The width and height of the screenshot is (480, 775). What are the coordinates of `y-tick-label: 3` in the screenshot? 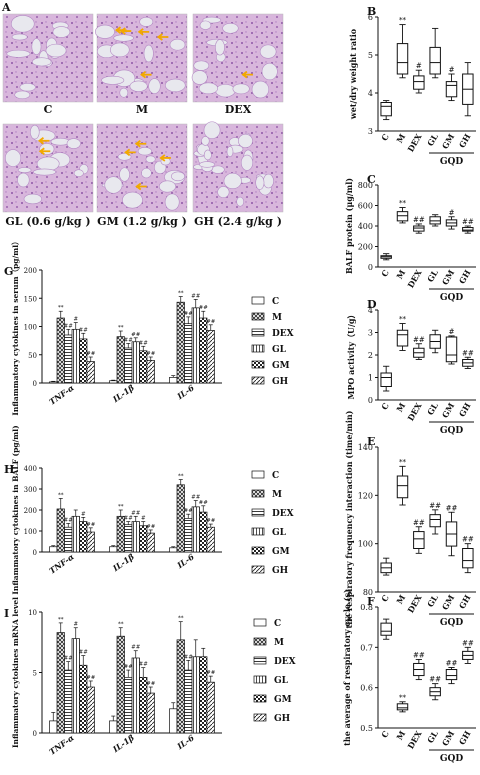 It's located at (370, 333).